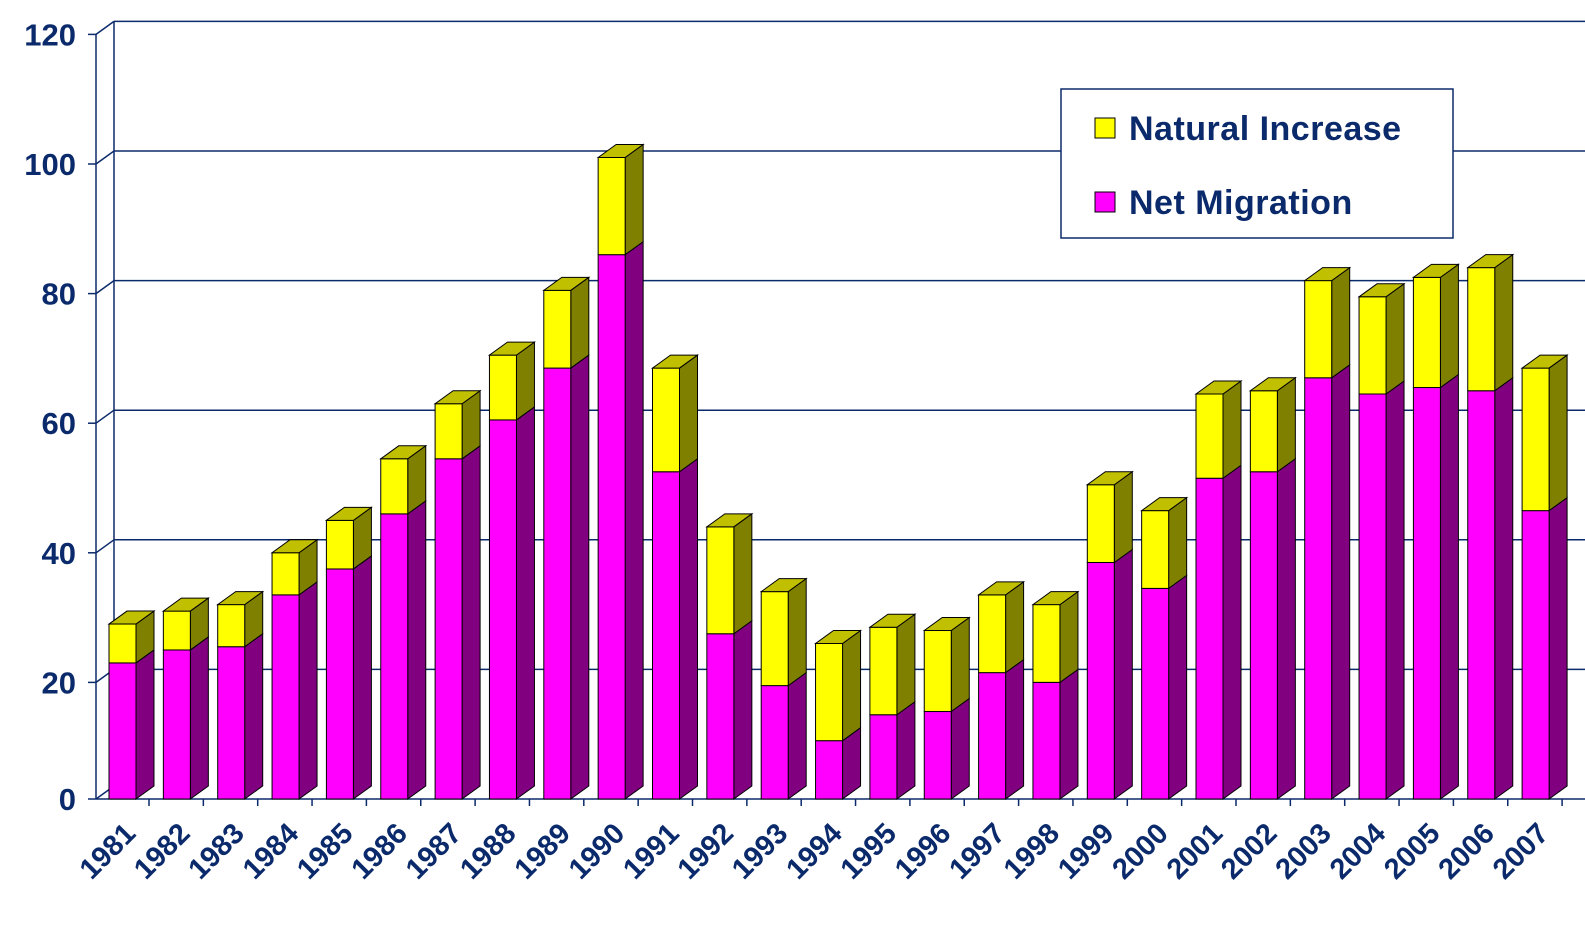  Describe the element at coordinates (706, 851) in the screenshot. I see `x-tick-label: 1992` at that location.